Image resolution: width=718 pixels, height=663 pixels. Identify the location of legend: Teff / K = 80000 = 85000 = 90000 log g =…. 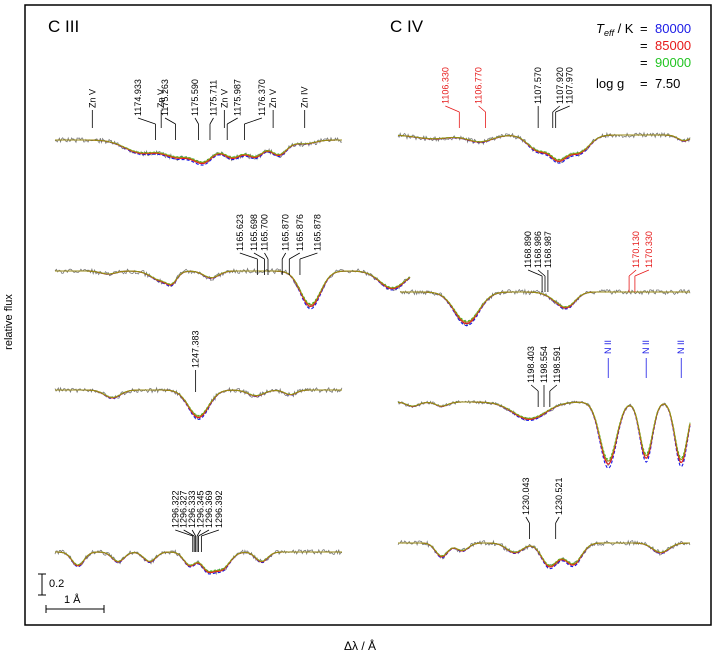
(643, 56).